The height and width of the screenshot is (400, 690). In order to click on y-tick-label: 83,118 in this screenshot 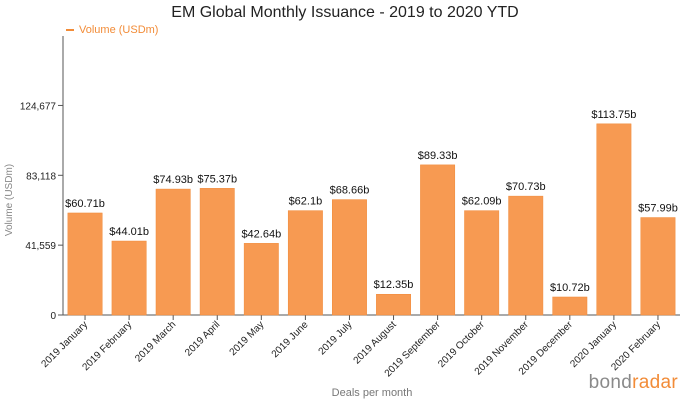, I will do `click(41, 176)`.